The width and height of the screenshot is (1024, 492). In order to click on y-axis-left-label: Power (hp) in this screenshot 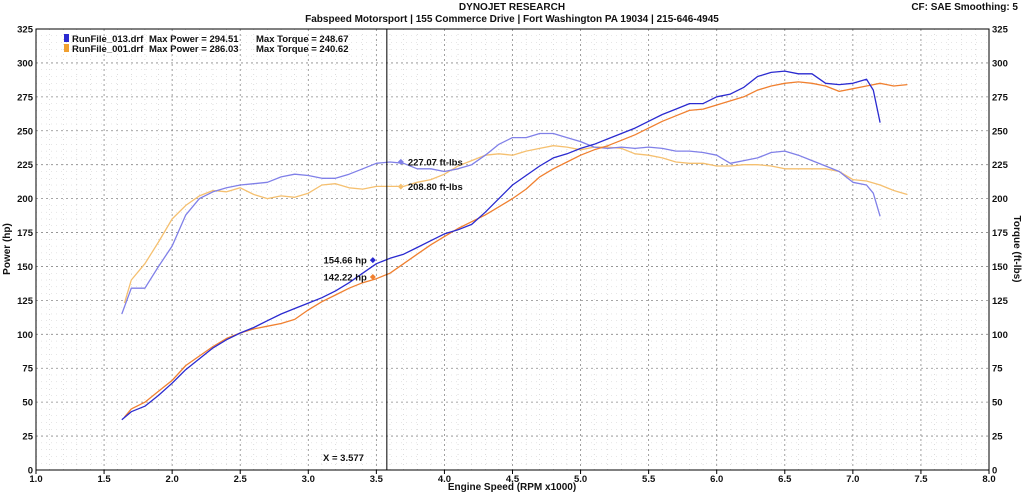, I will do `click(7, 249)`.